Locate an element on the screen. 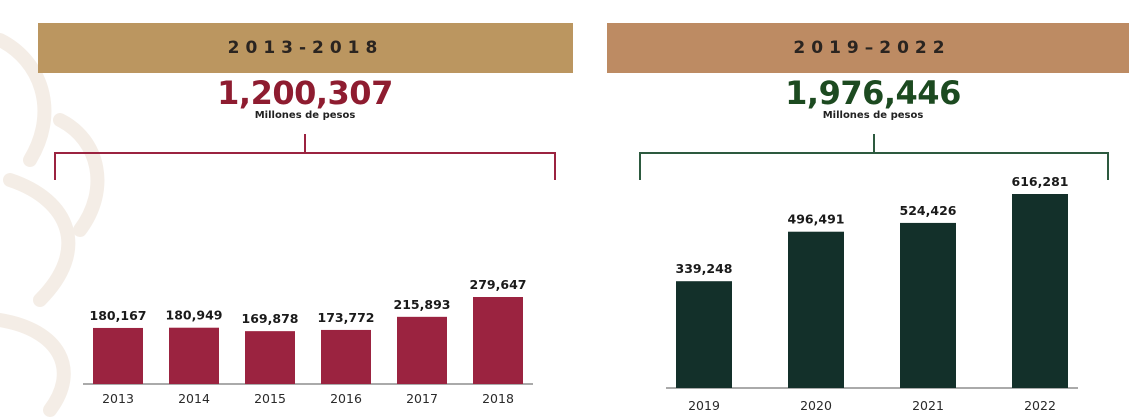  data-label-2014: 180,949 is located at coordinates (194, 315).